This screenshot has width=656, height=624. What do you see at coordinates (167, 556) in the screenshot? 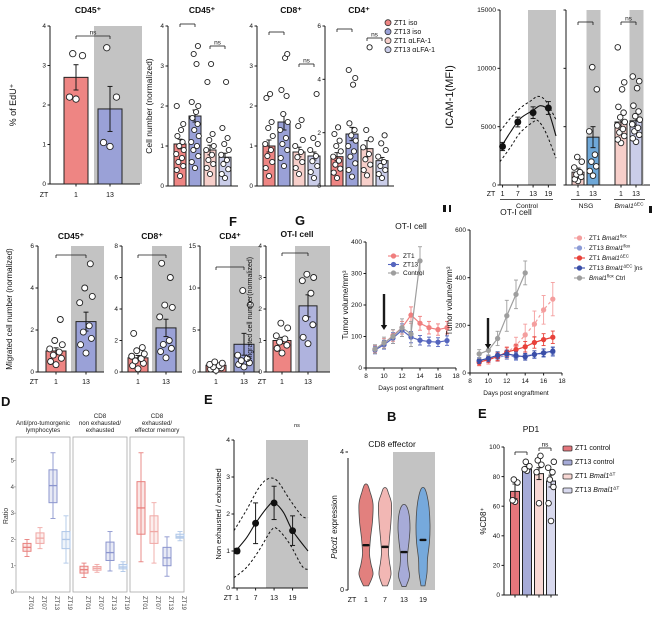
I see `box` at bounding box center [167, 556].